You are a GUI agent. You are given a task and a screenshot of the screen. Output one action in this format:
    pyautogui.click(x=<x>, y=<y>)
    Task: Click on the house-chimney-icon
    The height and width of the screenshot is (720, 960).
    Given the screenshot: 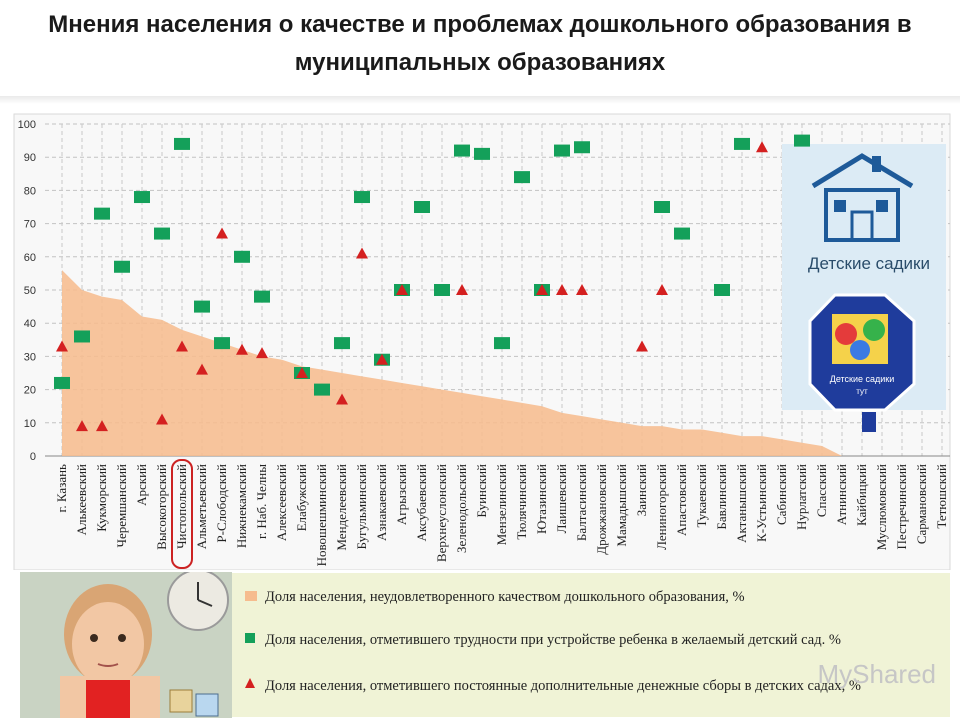 What is the action you would take?
    pyautogui.click(x=876, y=164)
    